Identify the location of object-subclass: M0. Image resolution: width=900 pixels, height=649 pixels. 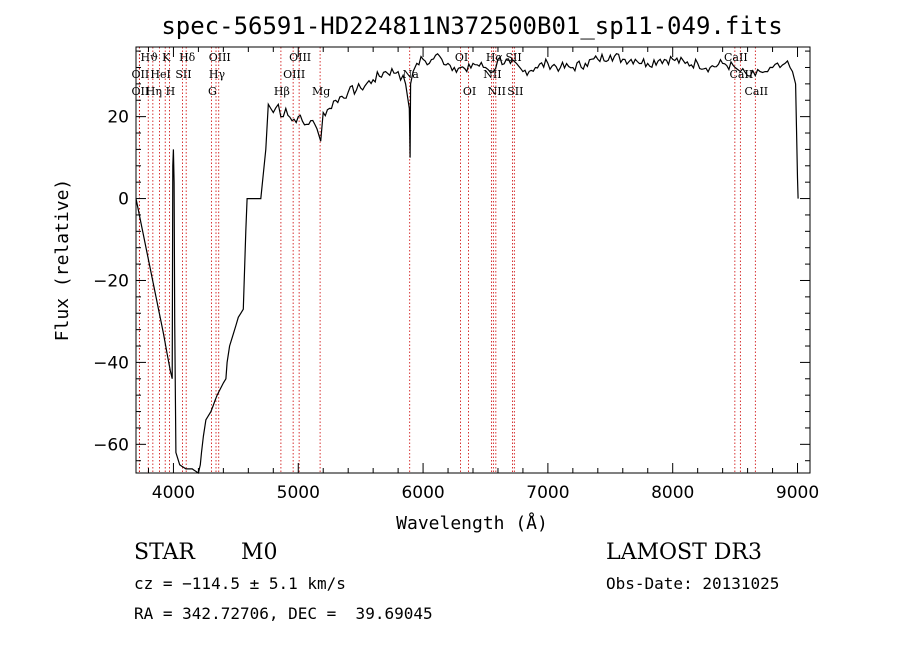
(259, 552).